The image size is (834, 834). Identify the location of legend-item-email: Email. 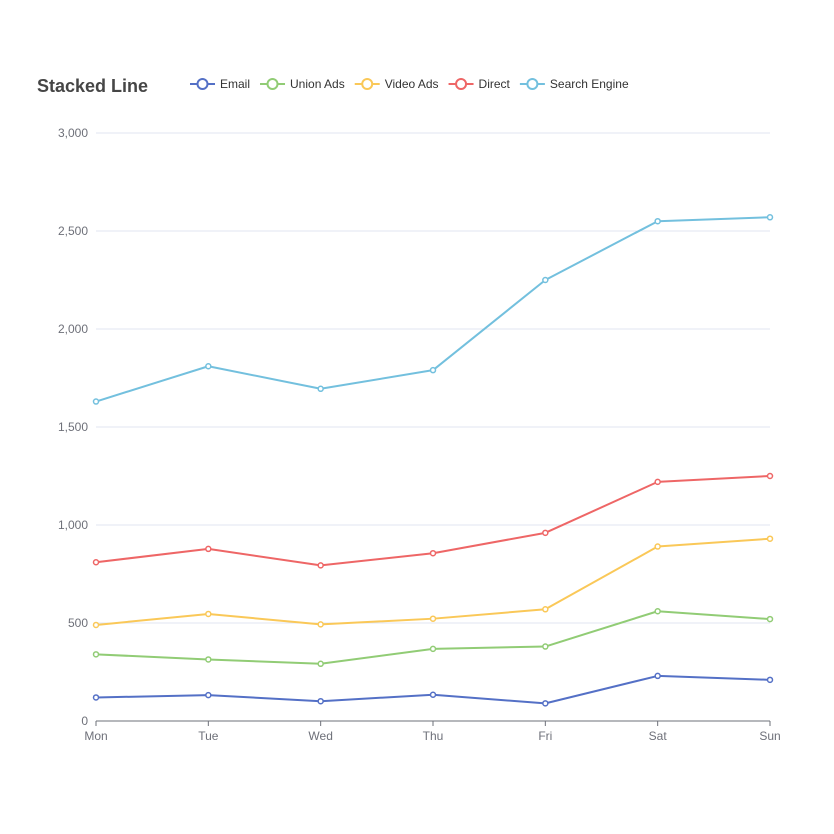
(220, 84).